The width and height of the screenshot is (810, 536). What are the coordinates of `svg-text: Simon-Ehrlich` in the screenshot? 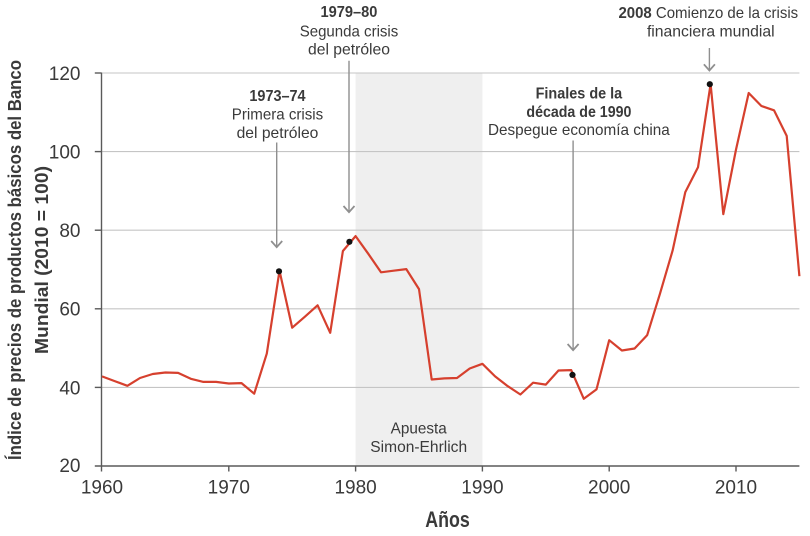 It's located at (418, 447).